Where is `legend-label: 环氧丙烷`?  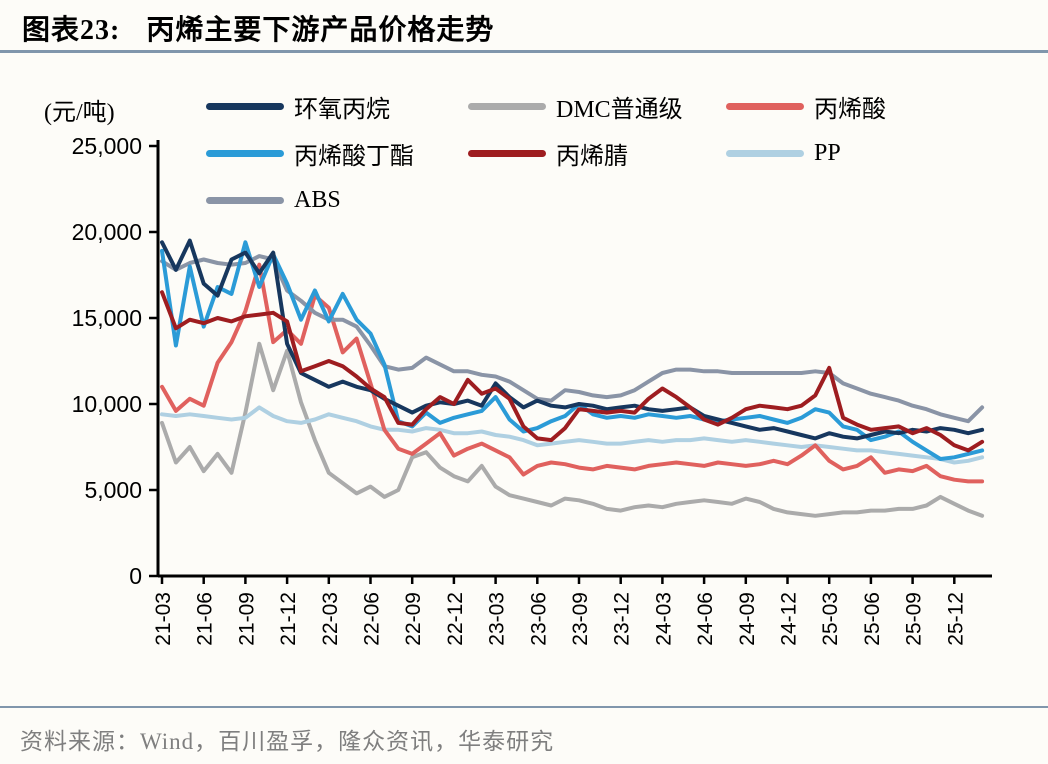
legend-label: 环氧丙烷 is located at coordinates (342, 109).